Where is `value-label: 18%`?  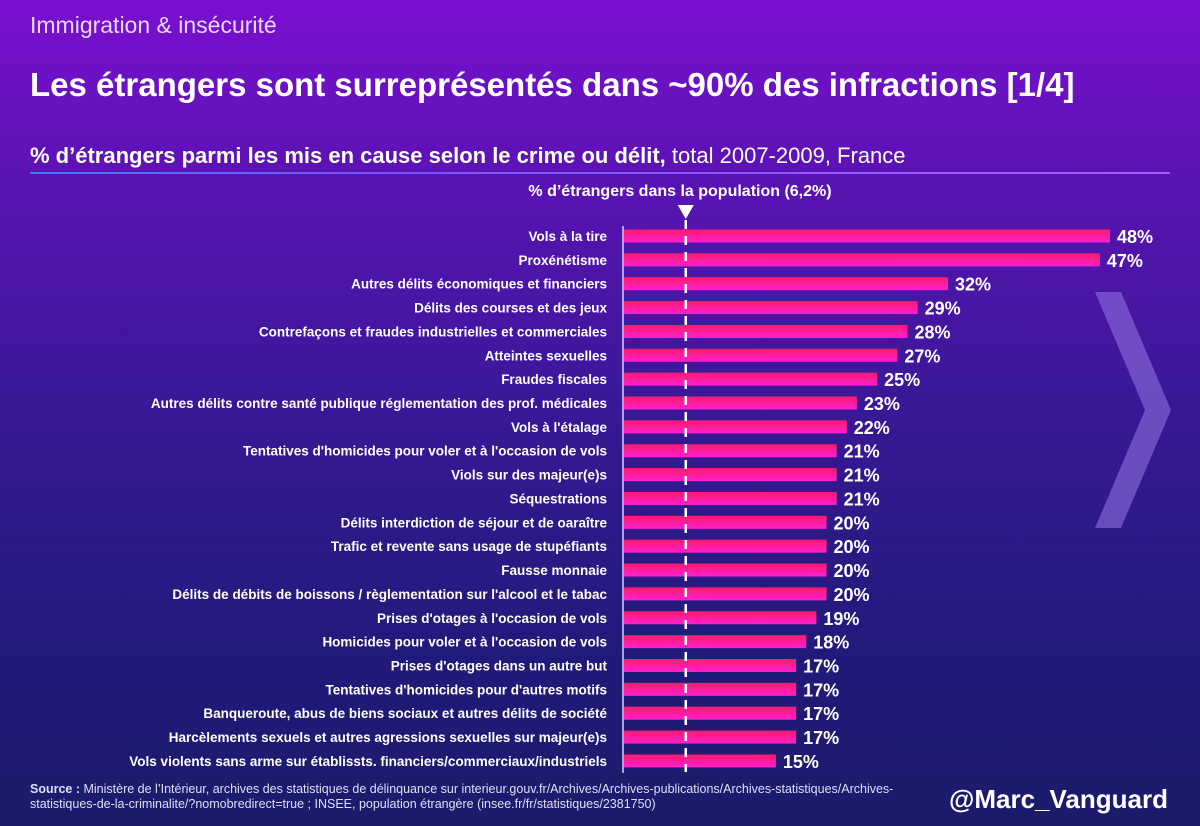 value-label: 18% is located at coordinates (831, 643).